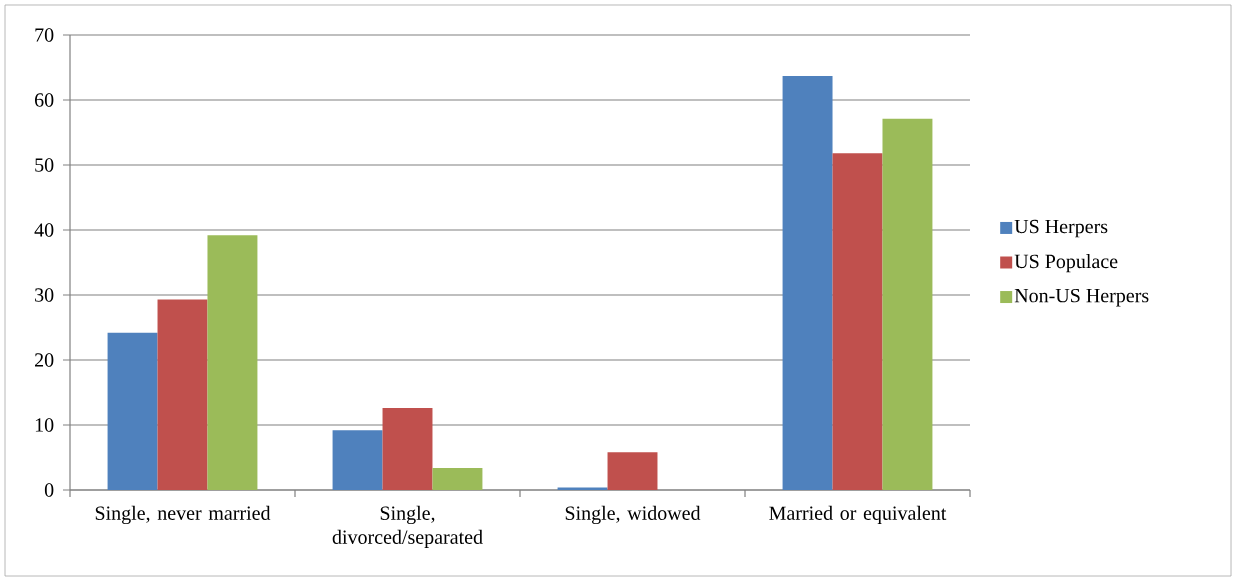 The image size is (1236, 579). What do you see at coordinates (633, 515) in the screenshot?
I see `x-tick-label: Single, widowed` at bounding box center [633, 515].